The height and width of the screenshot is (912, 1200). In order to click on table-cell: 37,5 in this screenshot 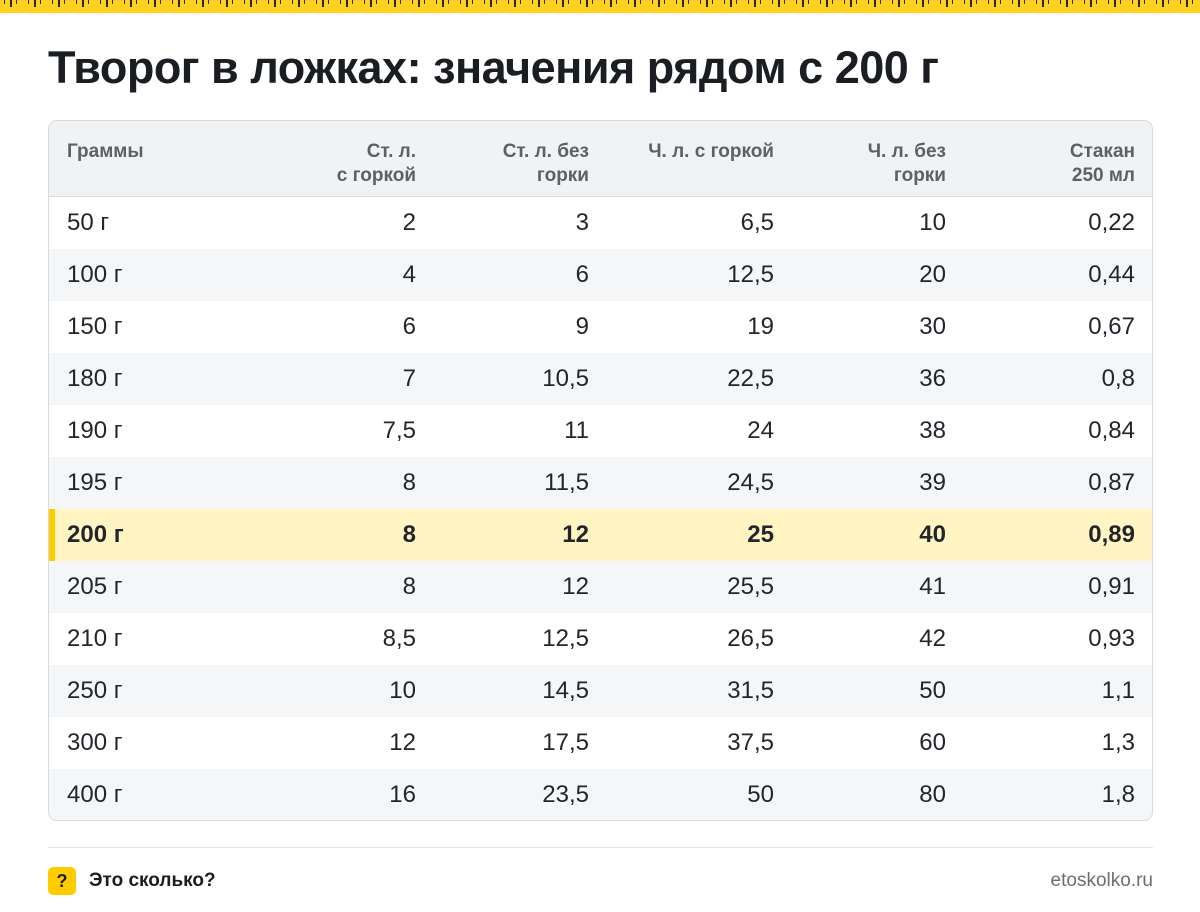, I will do `click(750, 742)`.